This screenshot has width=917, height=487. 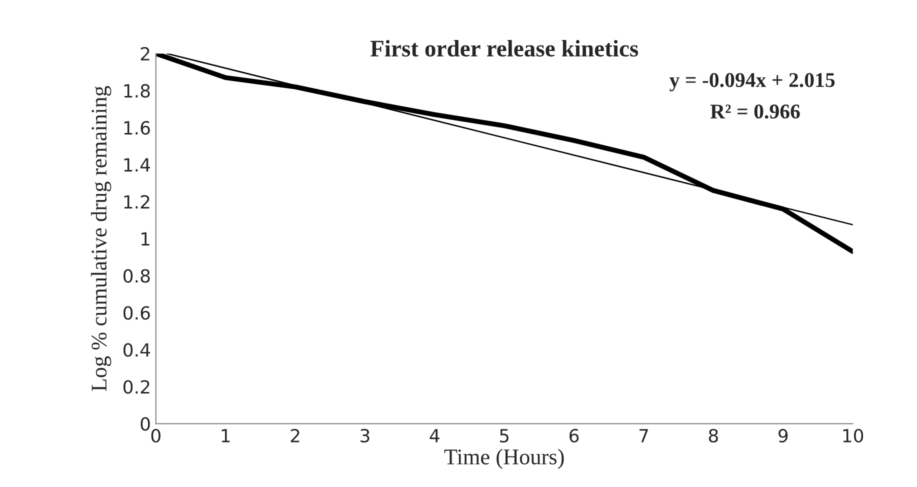 I want to click on y-tick-label: 2, so click(x=145, y=53).